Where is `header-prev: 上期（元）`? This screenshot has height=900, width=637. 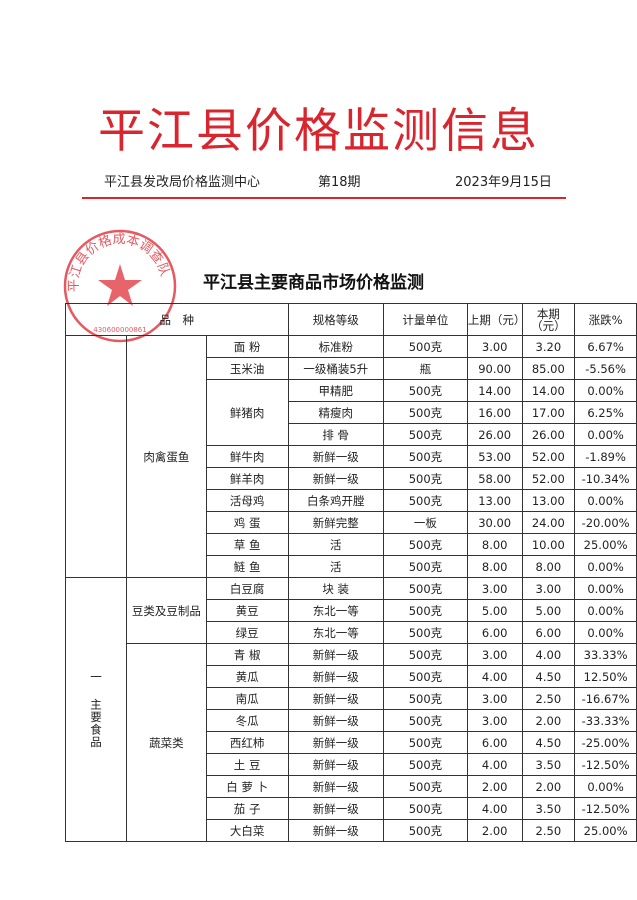 header-prev: 上期（元） is located at coordinates (495, 319).